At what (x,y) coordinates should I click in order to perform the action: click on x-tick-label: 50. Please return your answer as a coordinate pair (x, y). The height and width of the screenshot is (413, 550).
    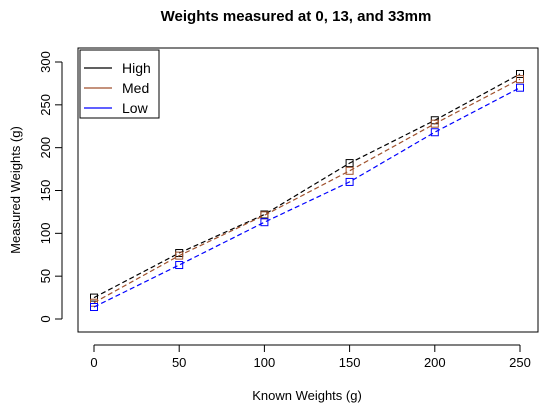
    Looking at the image, I should click on (179, 362).